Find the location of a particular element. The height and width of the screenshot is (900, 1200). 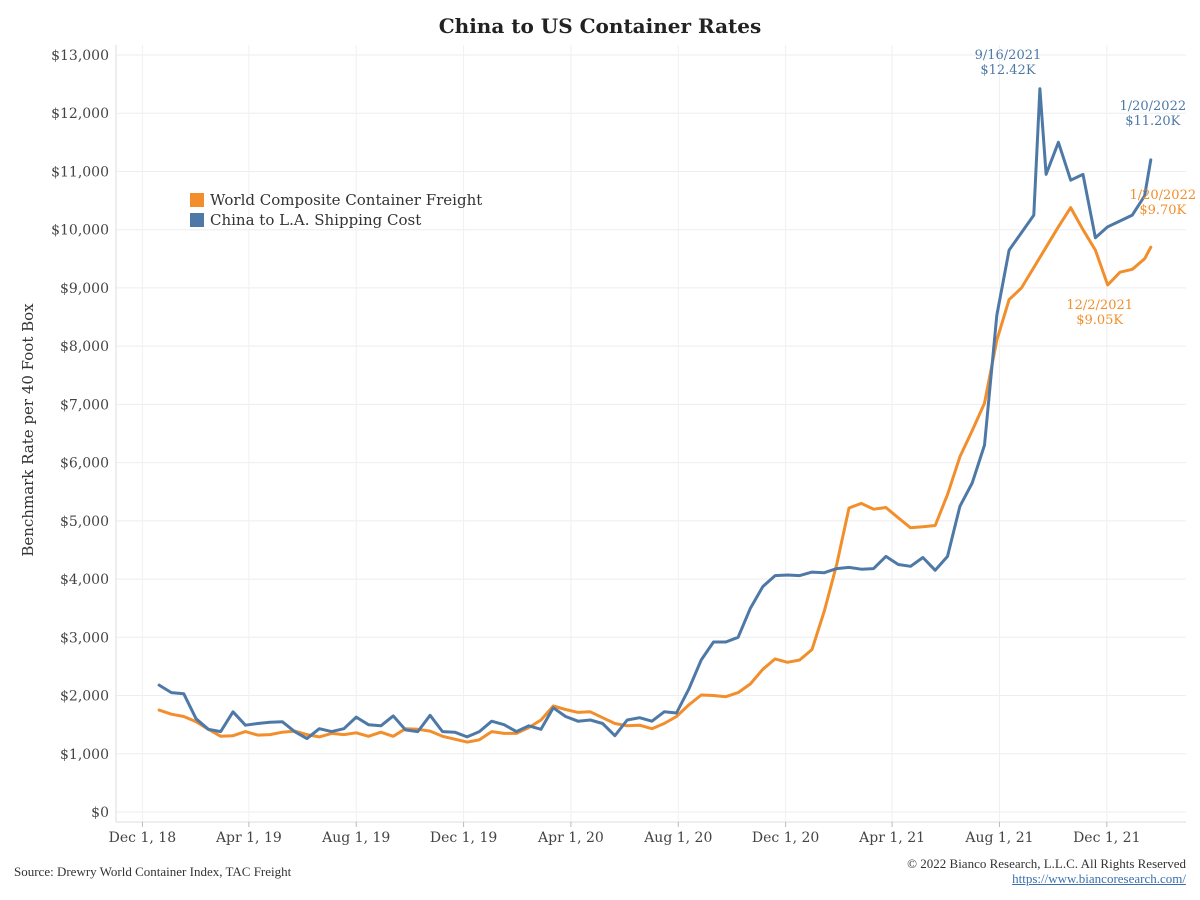

x-tick-label: Apr 1, 20 is located at coordinates (570, 838).